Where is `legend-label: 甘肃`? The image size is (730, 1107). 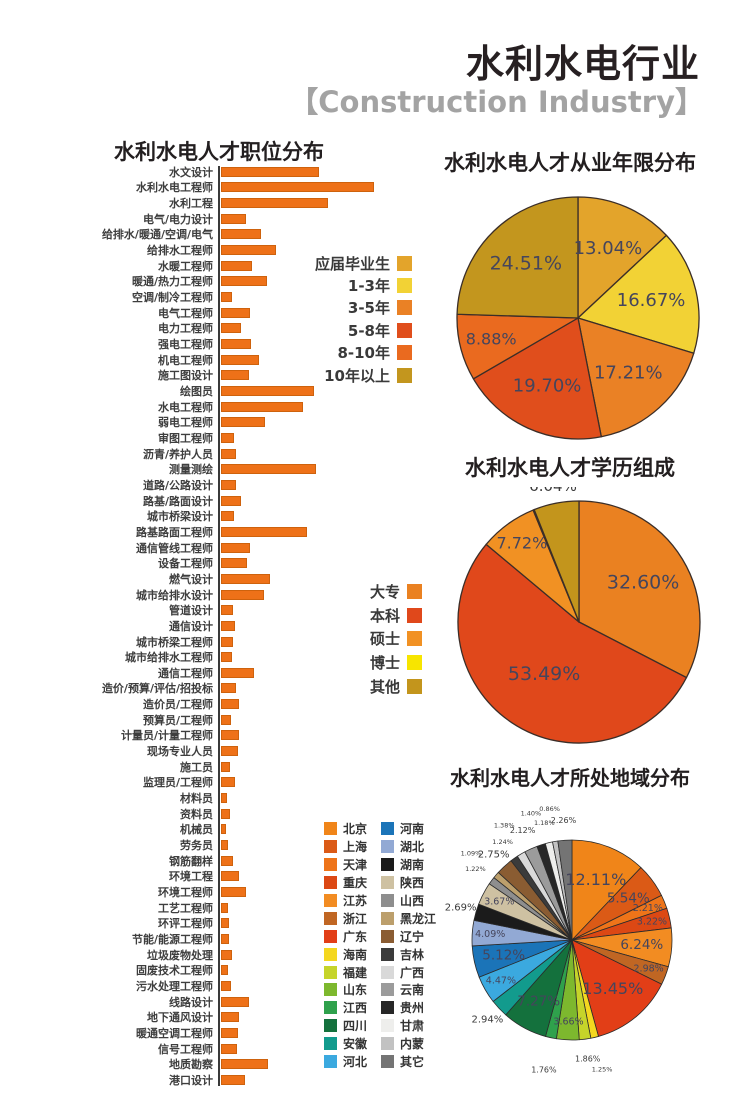
legend-label: 甘肃 is located at coordinates (412, 1026).